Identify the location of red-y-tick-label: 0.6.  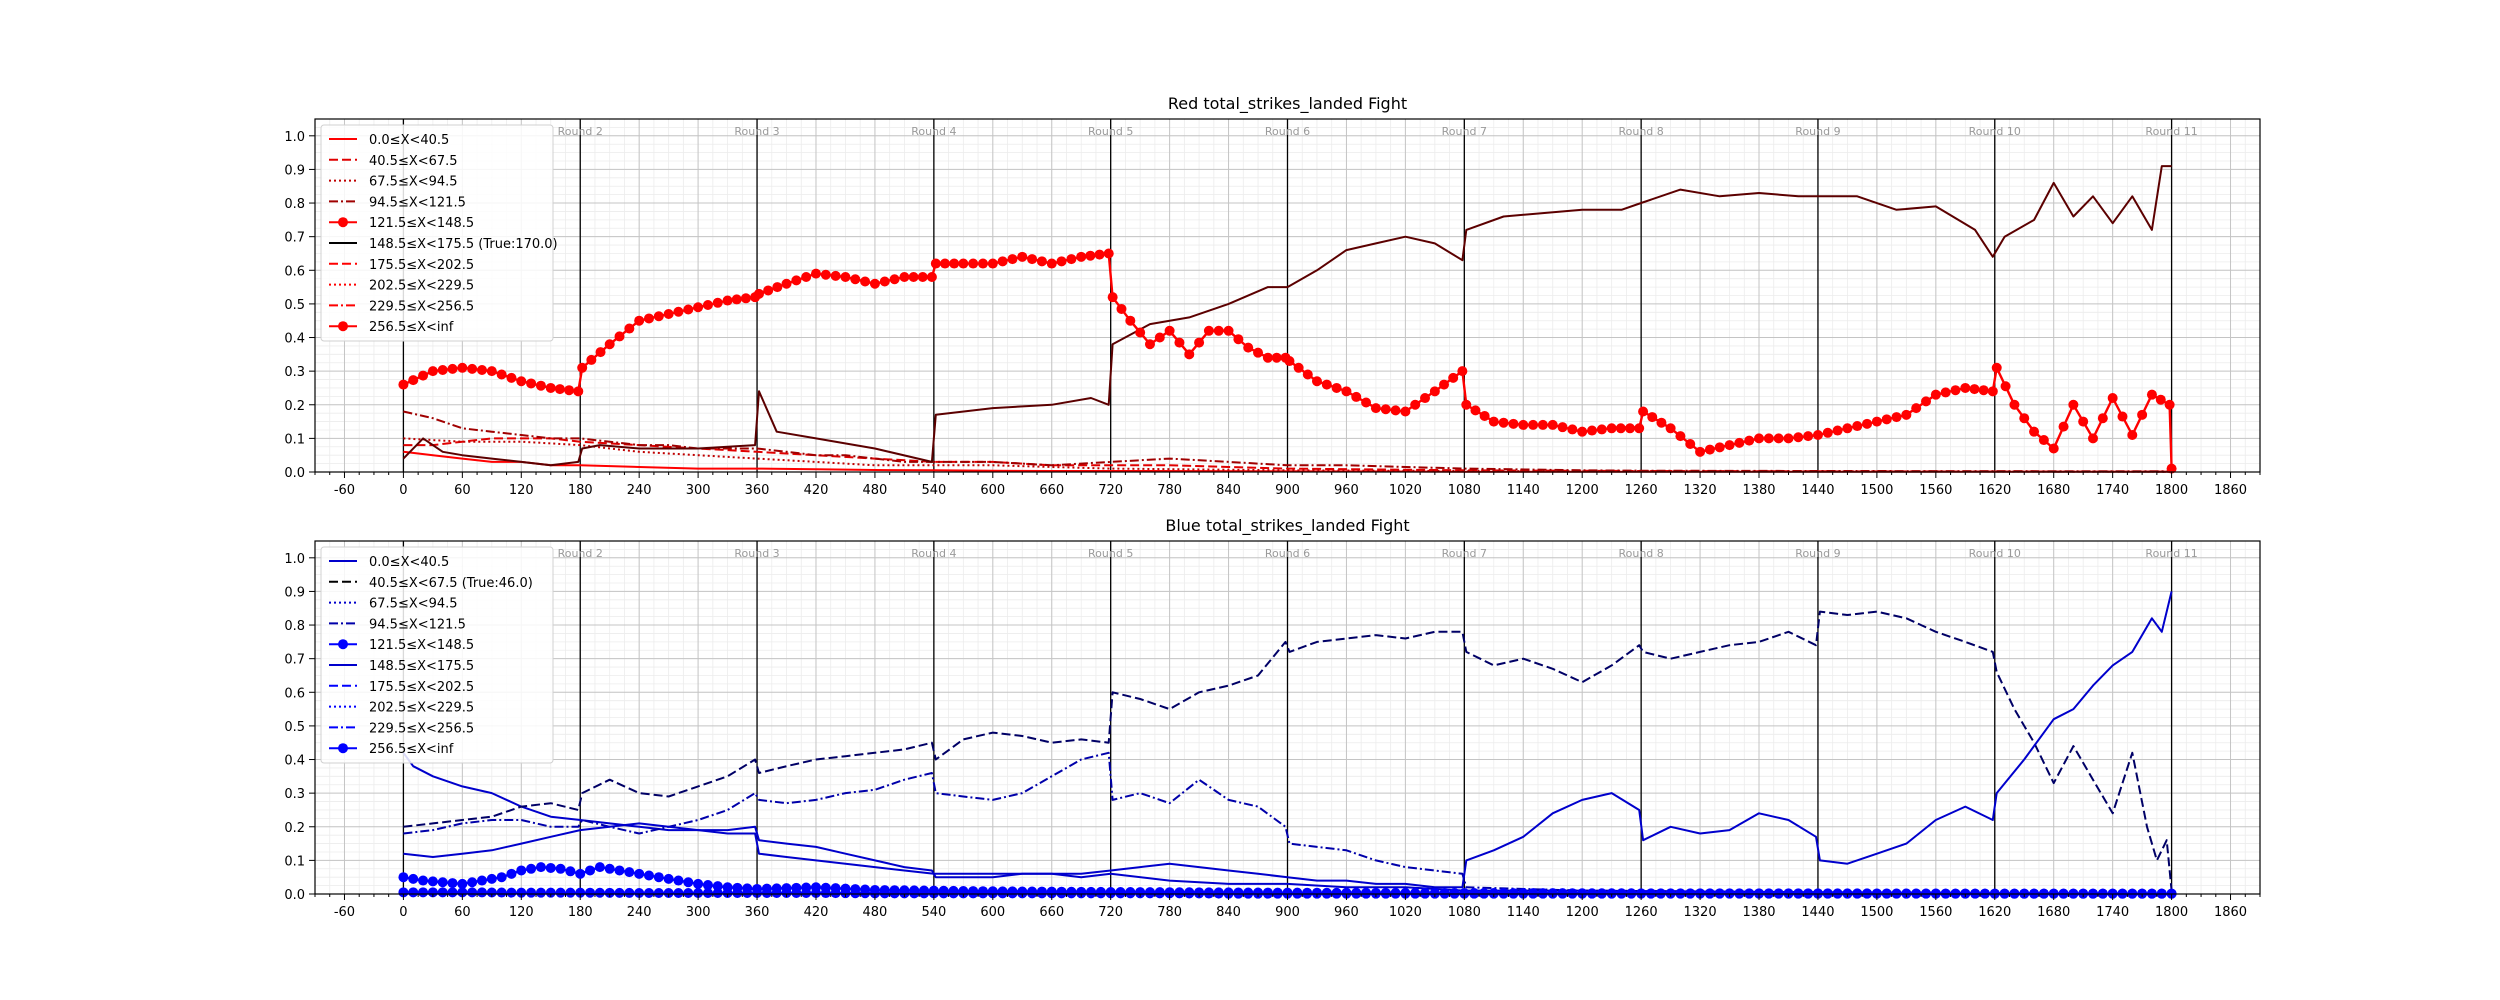
(294, 271).